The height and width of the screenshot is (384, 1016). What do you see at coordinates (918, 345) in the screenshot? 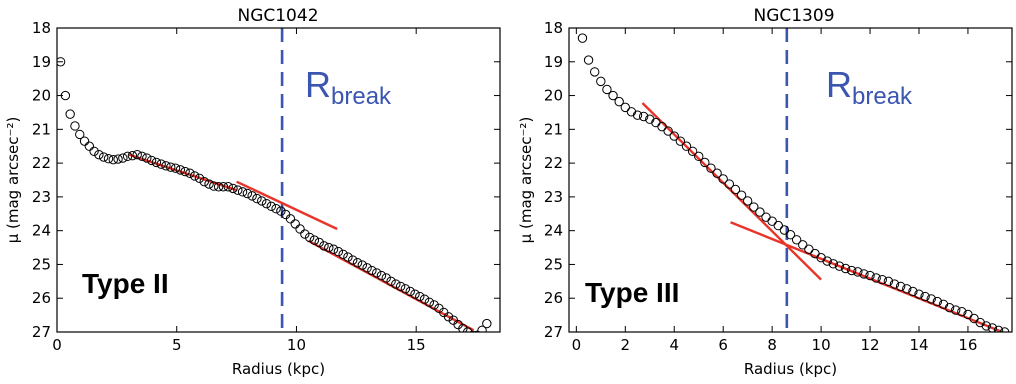
I see `x-tick-label: 14` at bounding box center [918, 345].